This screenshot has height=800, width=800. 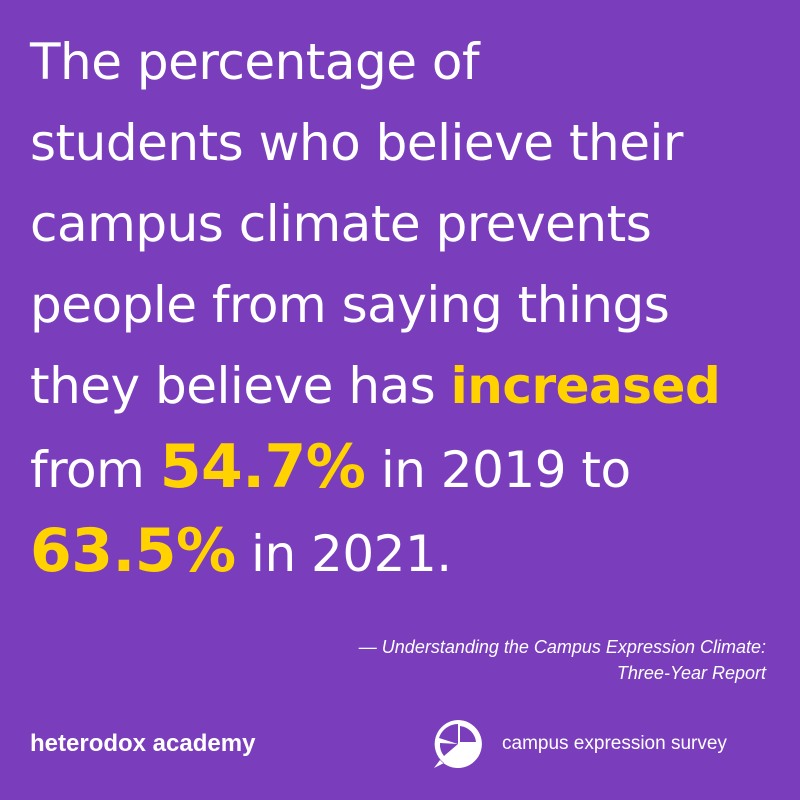 I want to click on survey-icon, so click(x=458, y=744).